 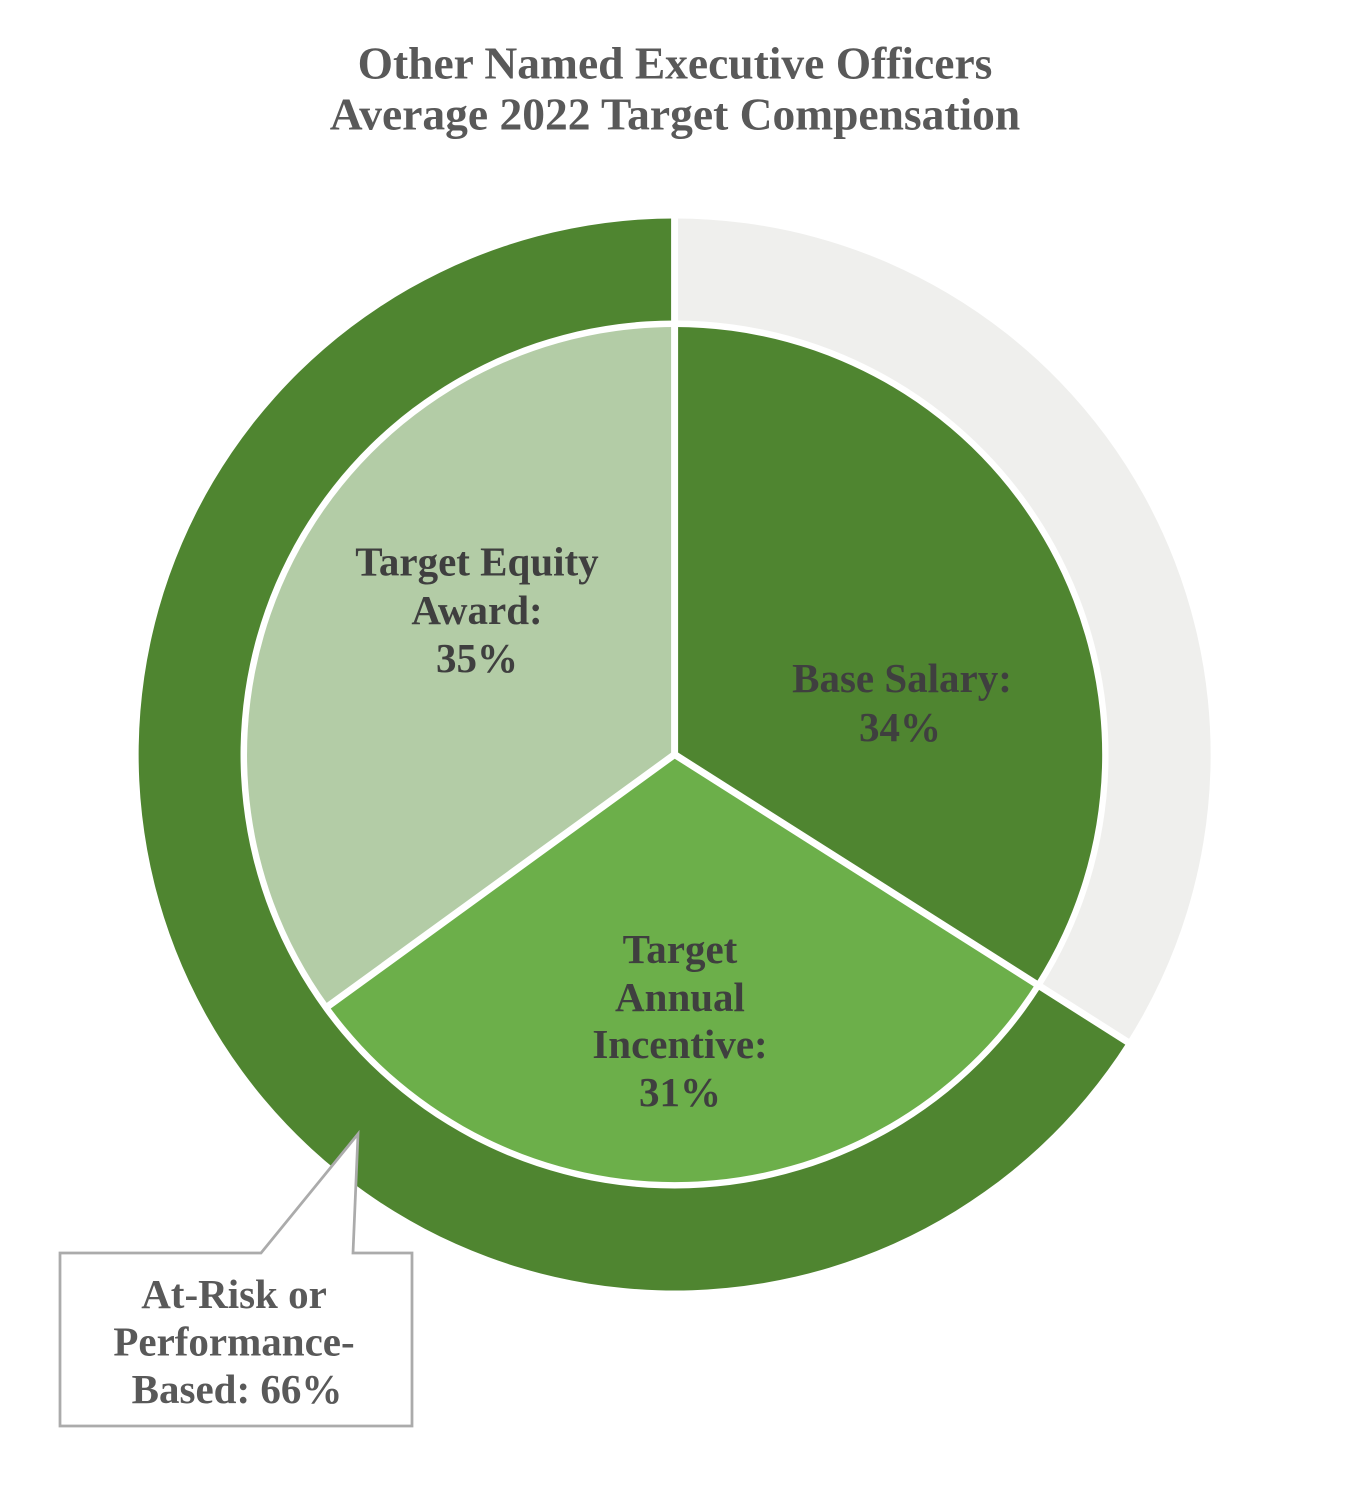 I want to click on svg-text: Based: 66%, so click(x=237, y=1389).